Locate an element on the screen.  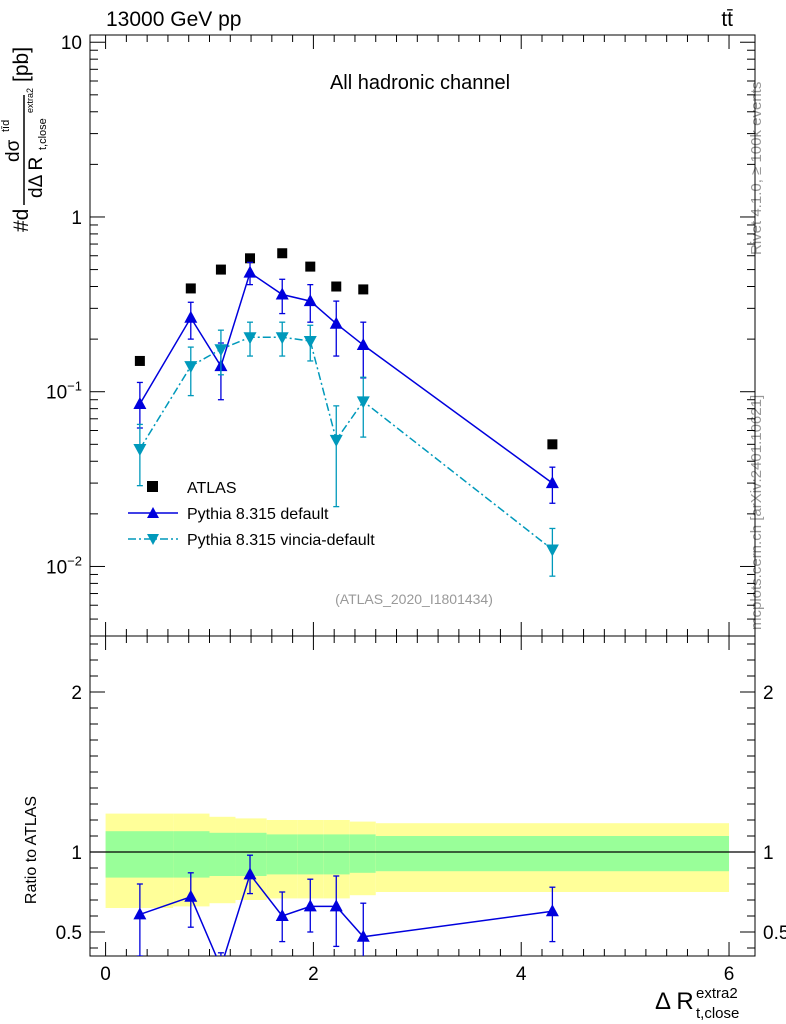
x-axis-label: Δ R extra2 t,close is located at coordinates (697, 1003).